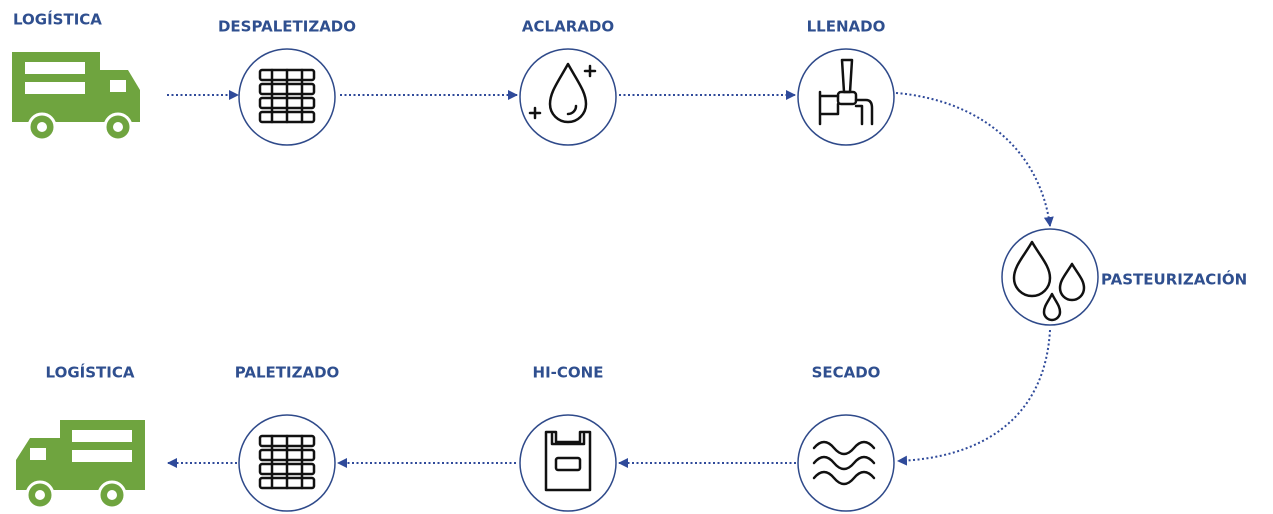 The image size is (1273, 514). Describe the element at coordinates (287, 27) in the screenshot. I see `label: DESPALETIZADO` at that location.